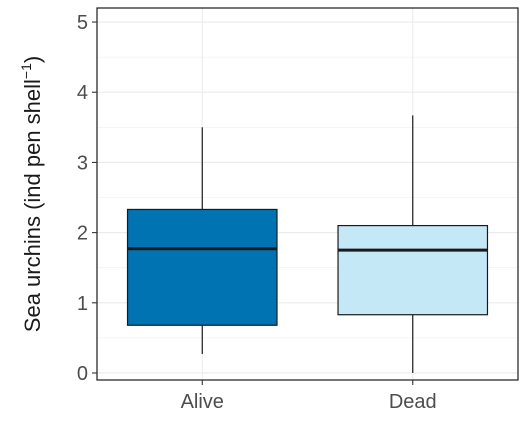  I want to click on y-tick-label: 0, so click(82, 374).